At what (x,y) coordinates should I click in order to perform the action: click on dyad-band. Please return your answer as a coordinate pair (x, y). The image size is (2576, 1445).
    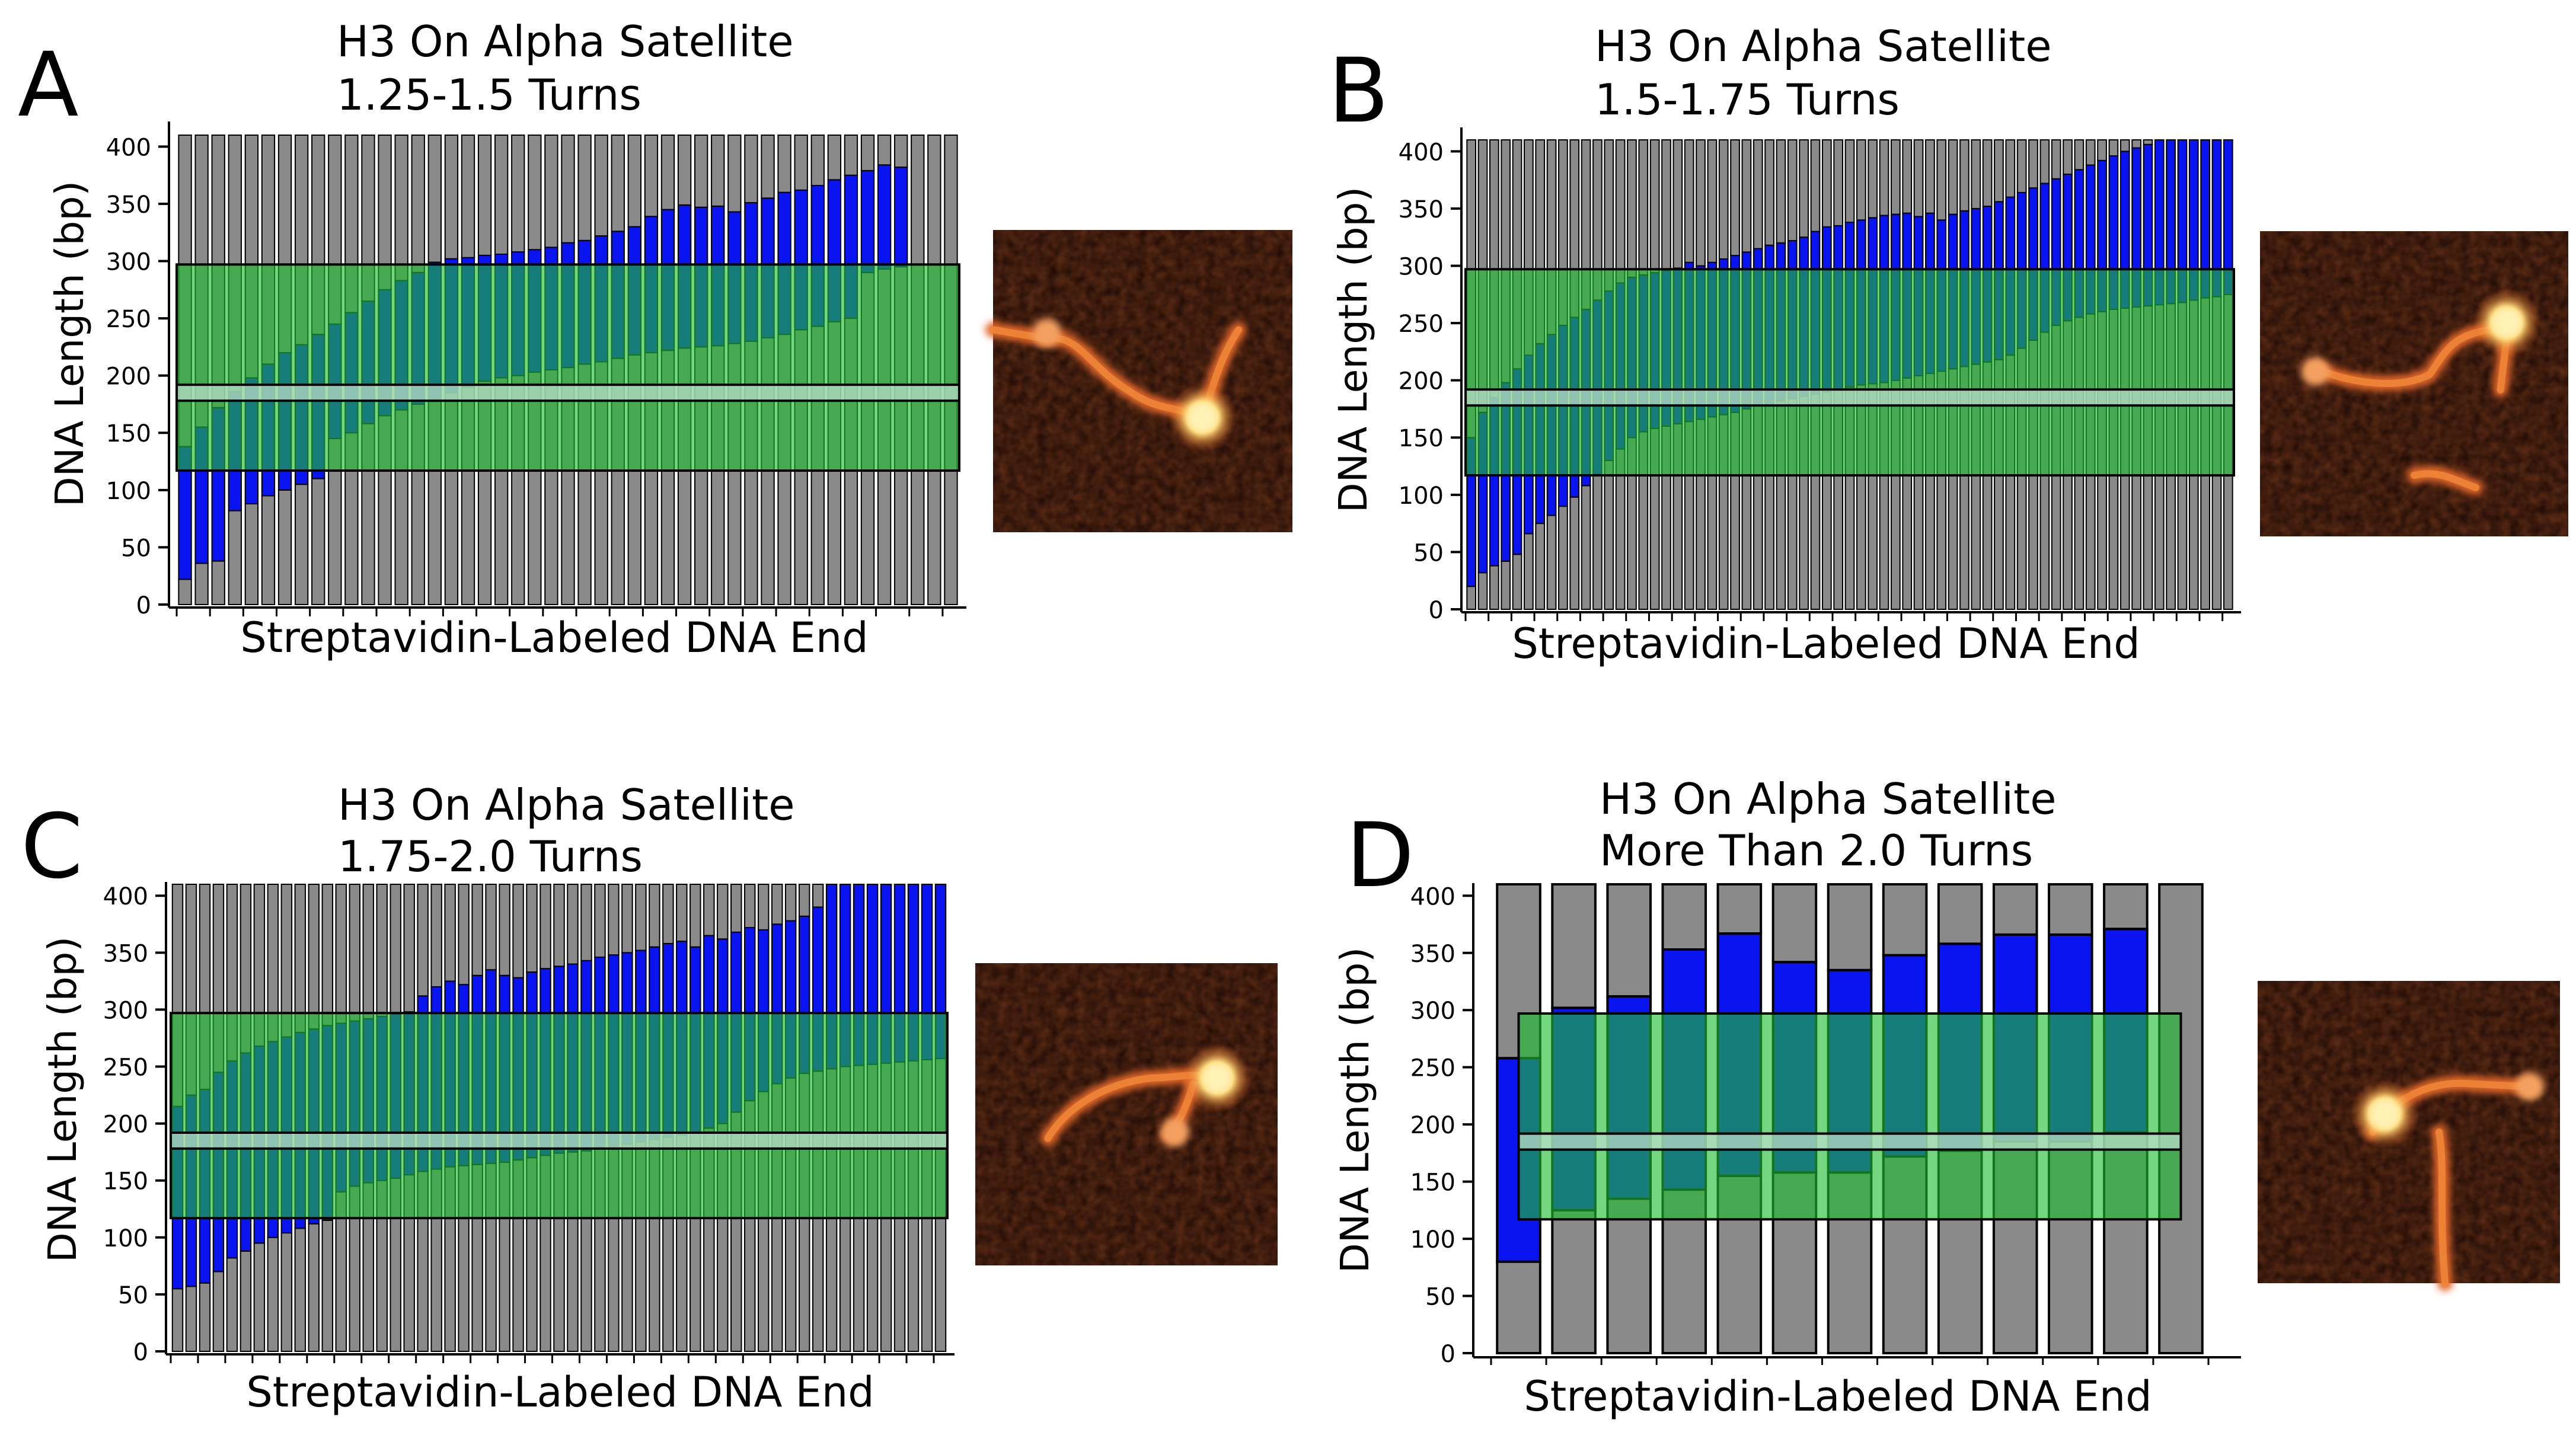
    Looking at the image, I should click on (1849, 1142).